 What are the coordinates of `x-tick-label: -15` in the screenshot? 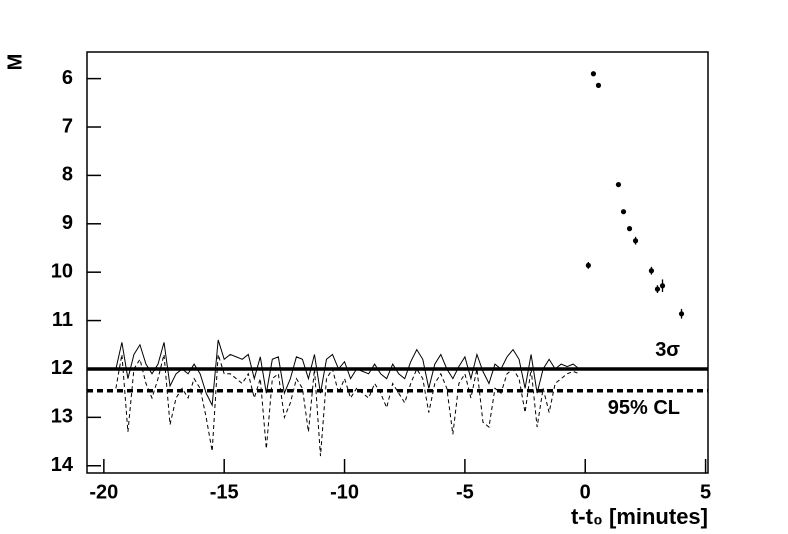 It's located at (224, 492).